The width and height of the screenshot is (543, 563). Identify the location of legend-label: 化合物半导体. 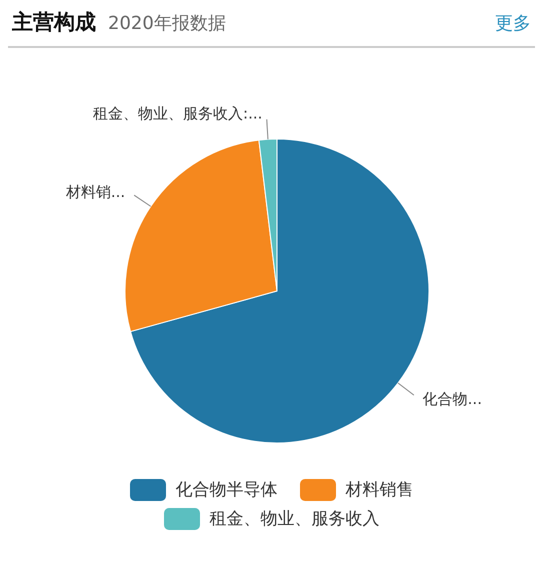
(226, 490).